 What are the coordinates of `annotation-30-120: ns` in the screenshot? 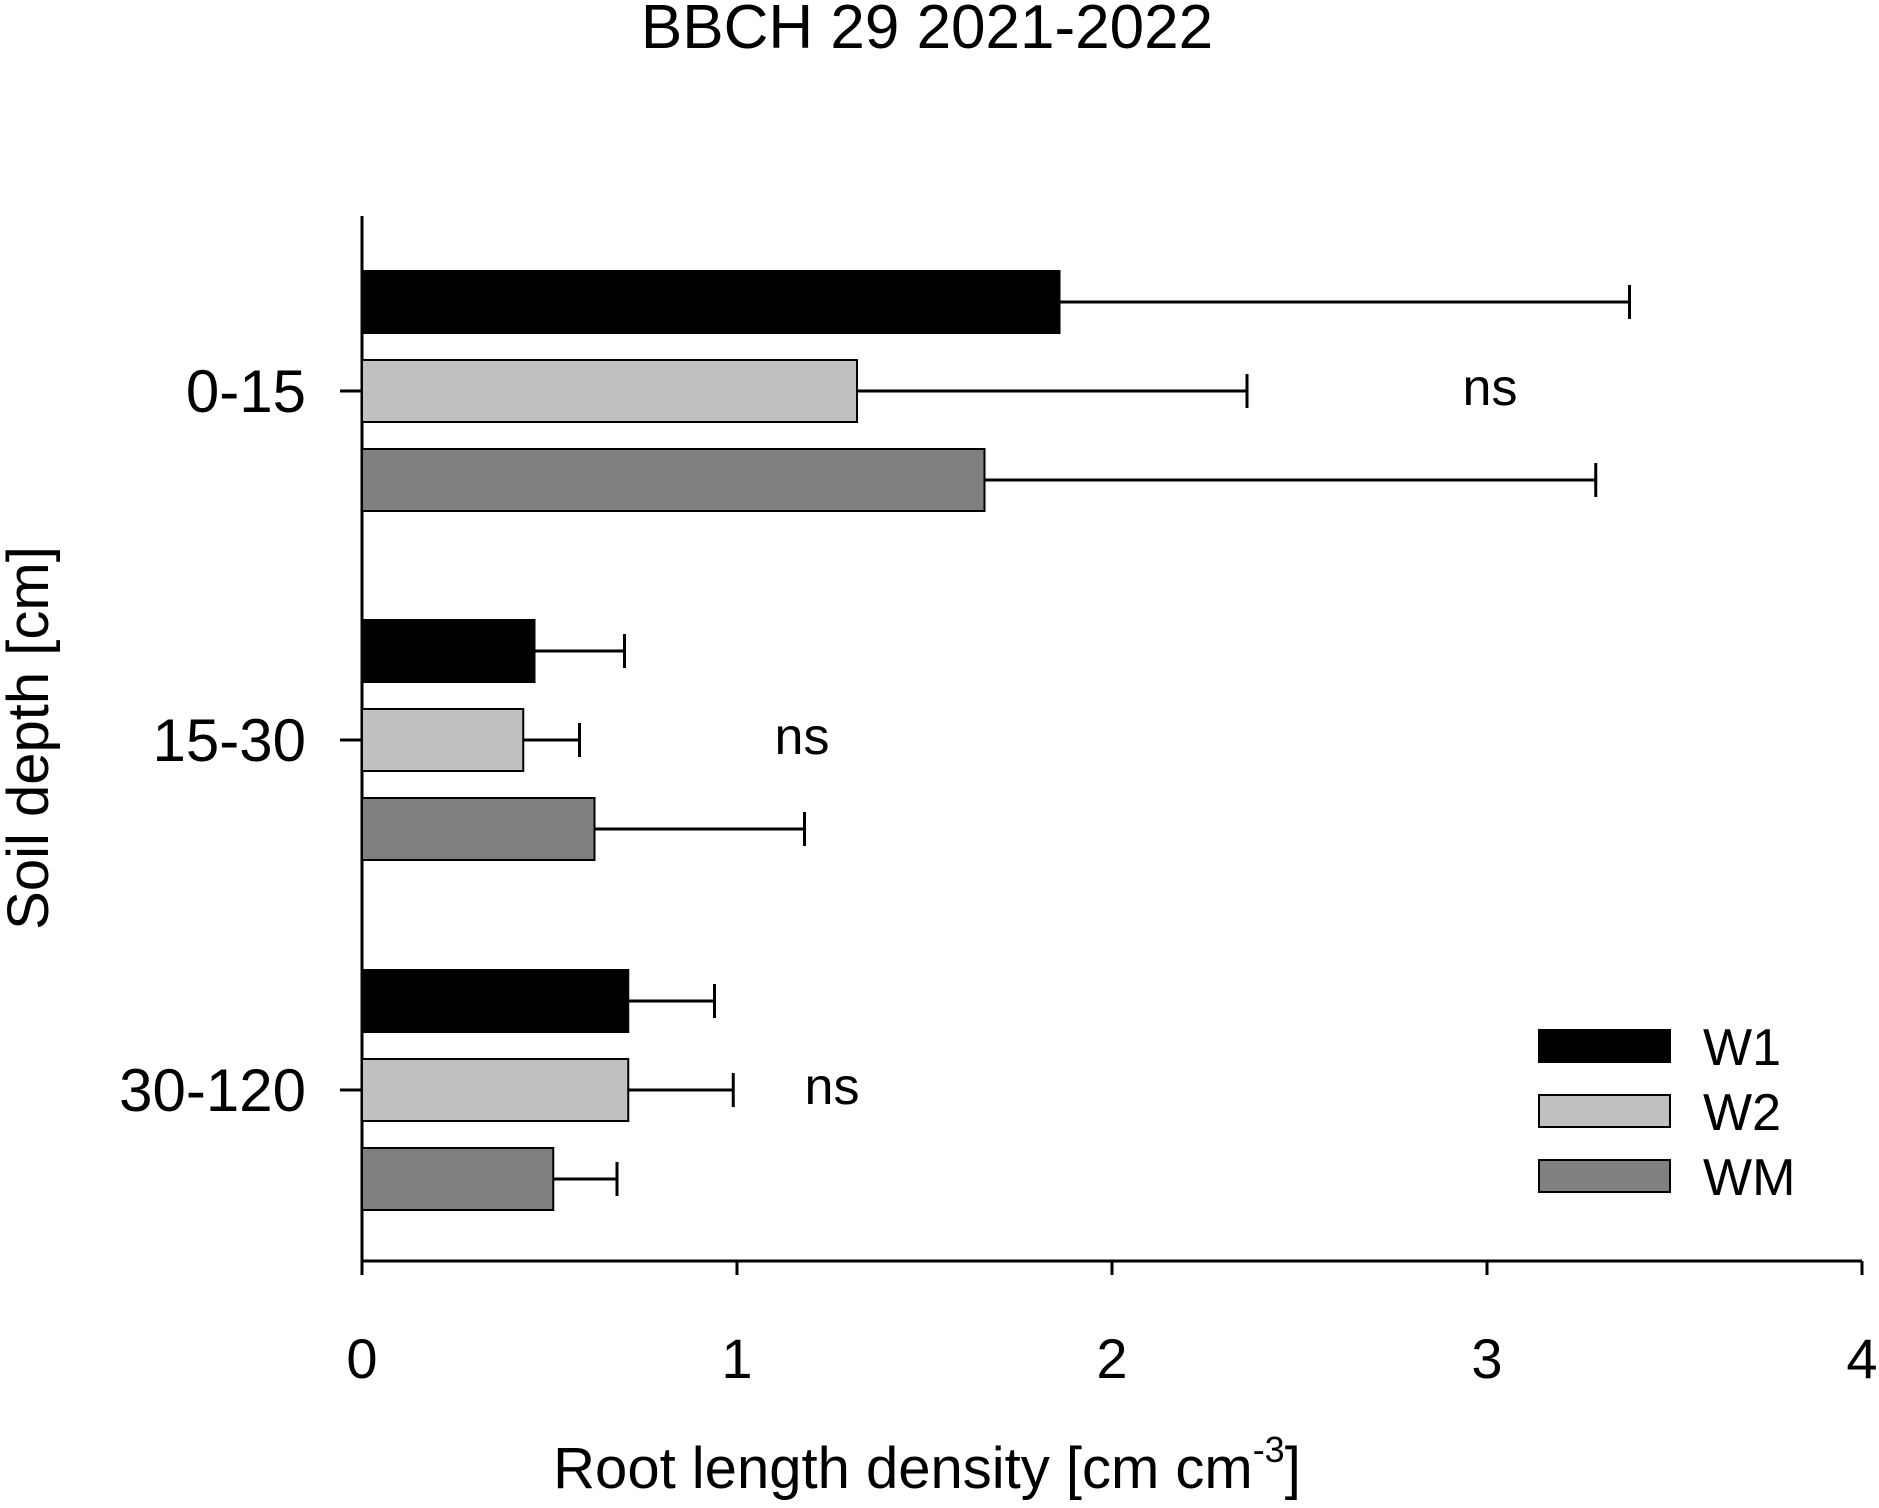 It's located at (832, 1087).